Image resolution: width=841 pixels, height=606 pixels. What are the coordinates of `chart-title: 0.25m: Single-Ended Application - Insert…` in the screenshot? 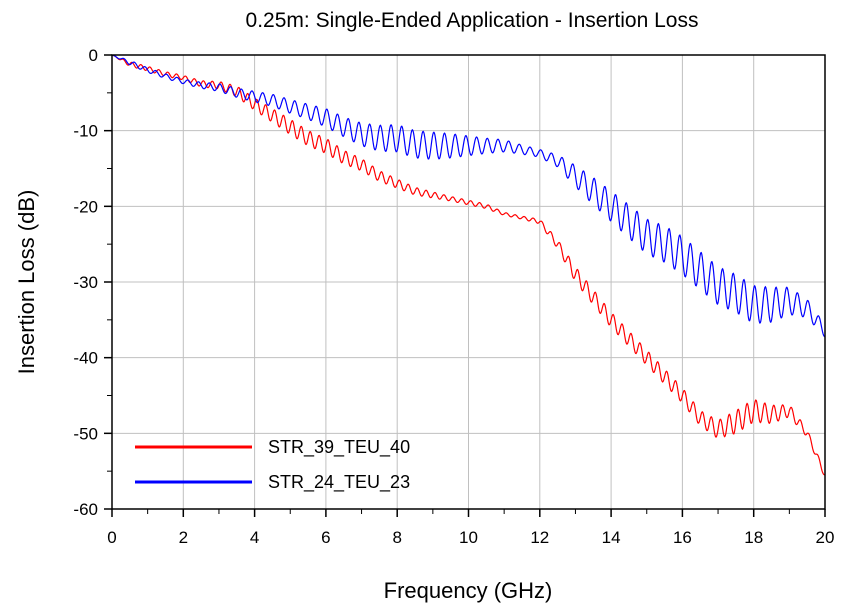 It's located at (472, 20).